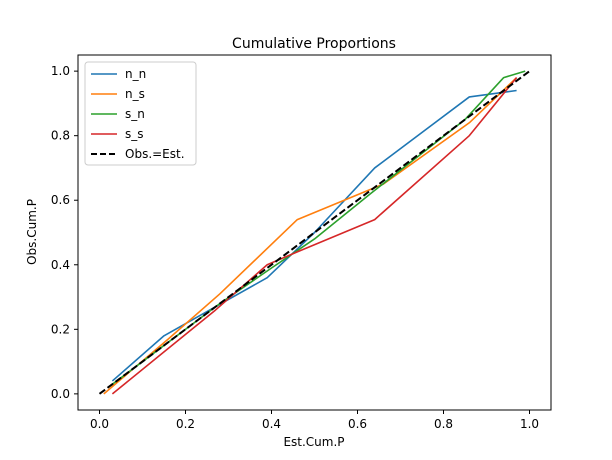  I want to click on y-tick-label: 0.6, so click(60, 200).